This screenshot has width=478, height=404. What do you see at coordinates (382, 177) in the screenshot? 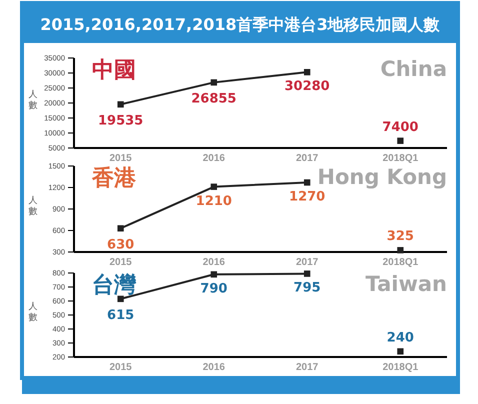
I see `annotation: Hong Kong` at bounding box center [382, 177].